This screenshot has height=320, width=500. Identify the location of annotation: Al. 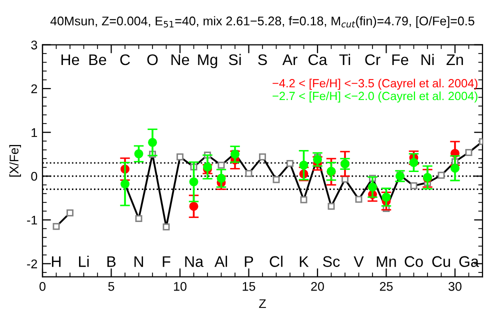
(221, 261).